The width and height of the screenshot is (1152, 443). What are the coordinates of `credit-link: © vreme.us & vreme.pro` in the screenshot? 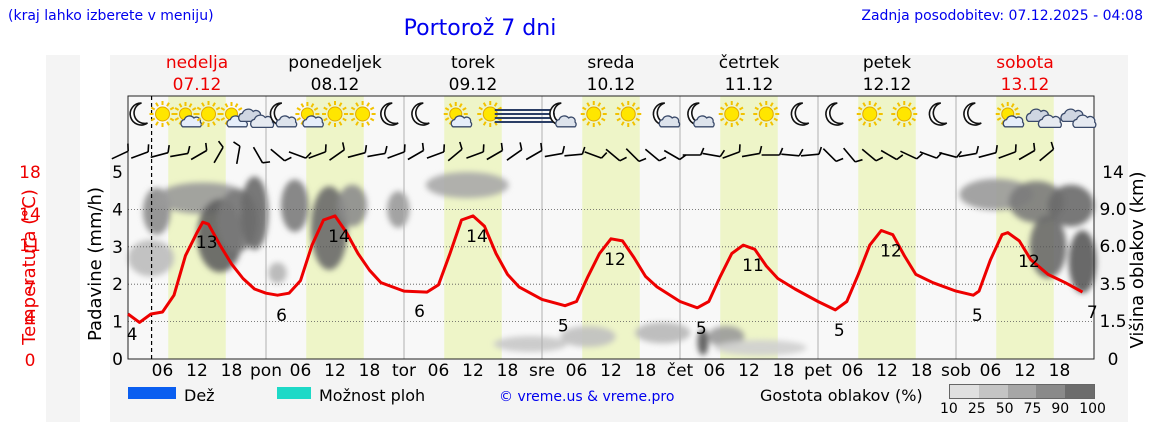 It's located at (587, 397).